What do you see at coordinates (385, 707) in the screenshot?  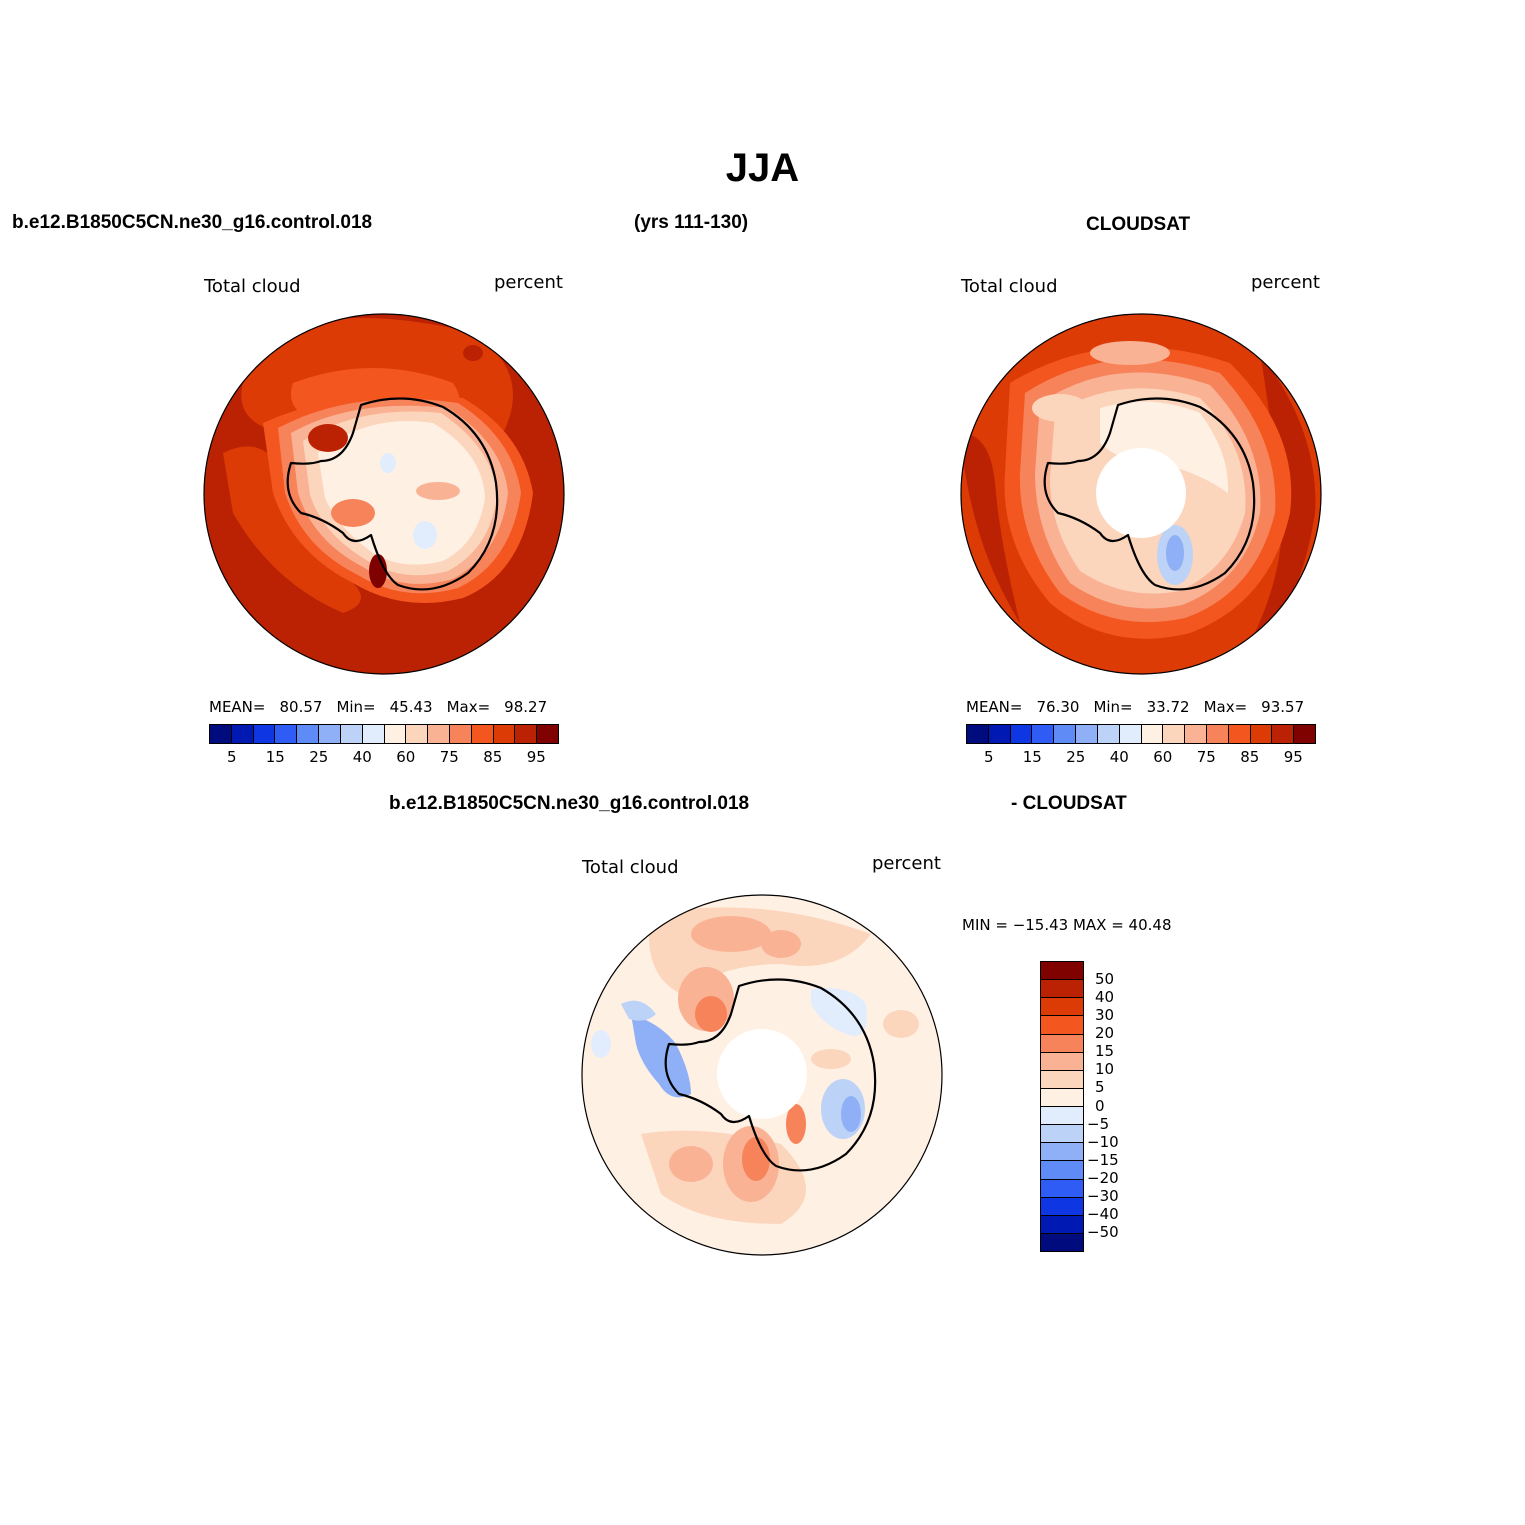 I see `panel1-stats: MEAN= 80.57 Min= 45.43 Max= 98.27` at bounding box center [385, 707].